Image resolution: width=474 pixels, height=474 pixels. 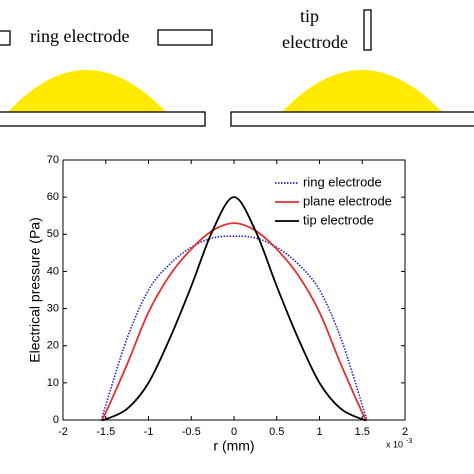 What do you see at coordinates (362, 432) in the screenshot?
I see `x-tick-label: 1.5` at bounding box center [362, 432].